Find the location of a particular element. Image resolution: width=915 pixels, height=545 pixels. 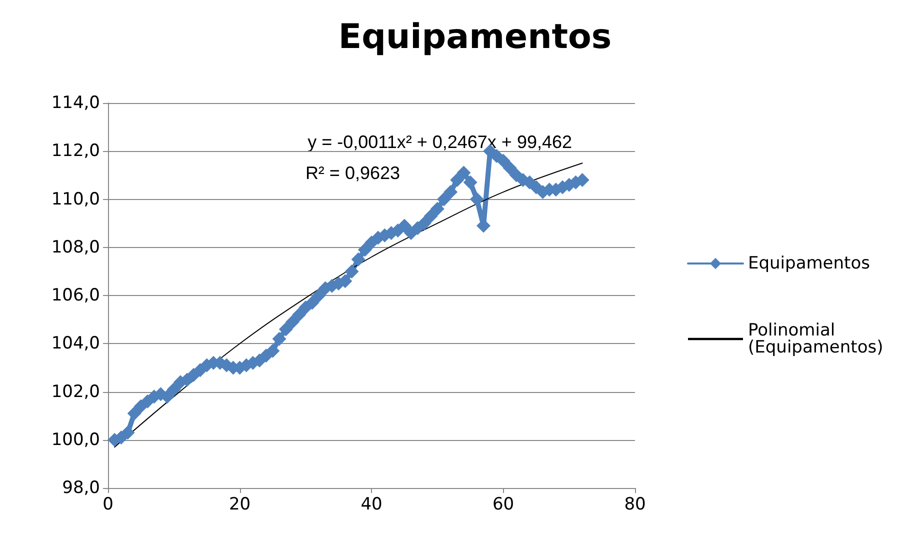

chart-title: Equipamentos is located at coordinates (475, 37).